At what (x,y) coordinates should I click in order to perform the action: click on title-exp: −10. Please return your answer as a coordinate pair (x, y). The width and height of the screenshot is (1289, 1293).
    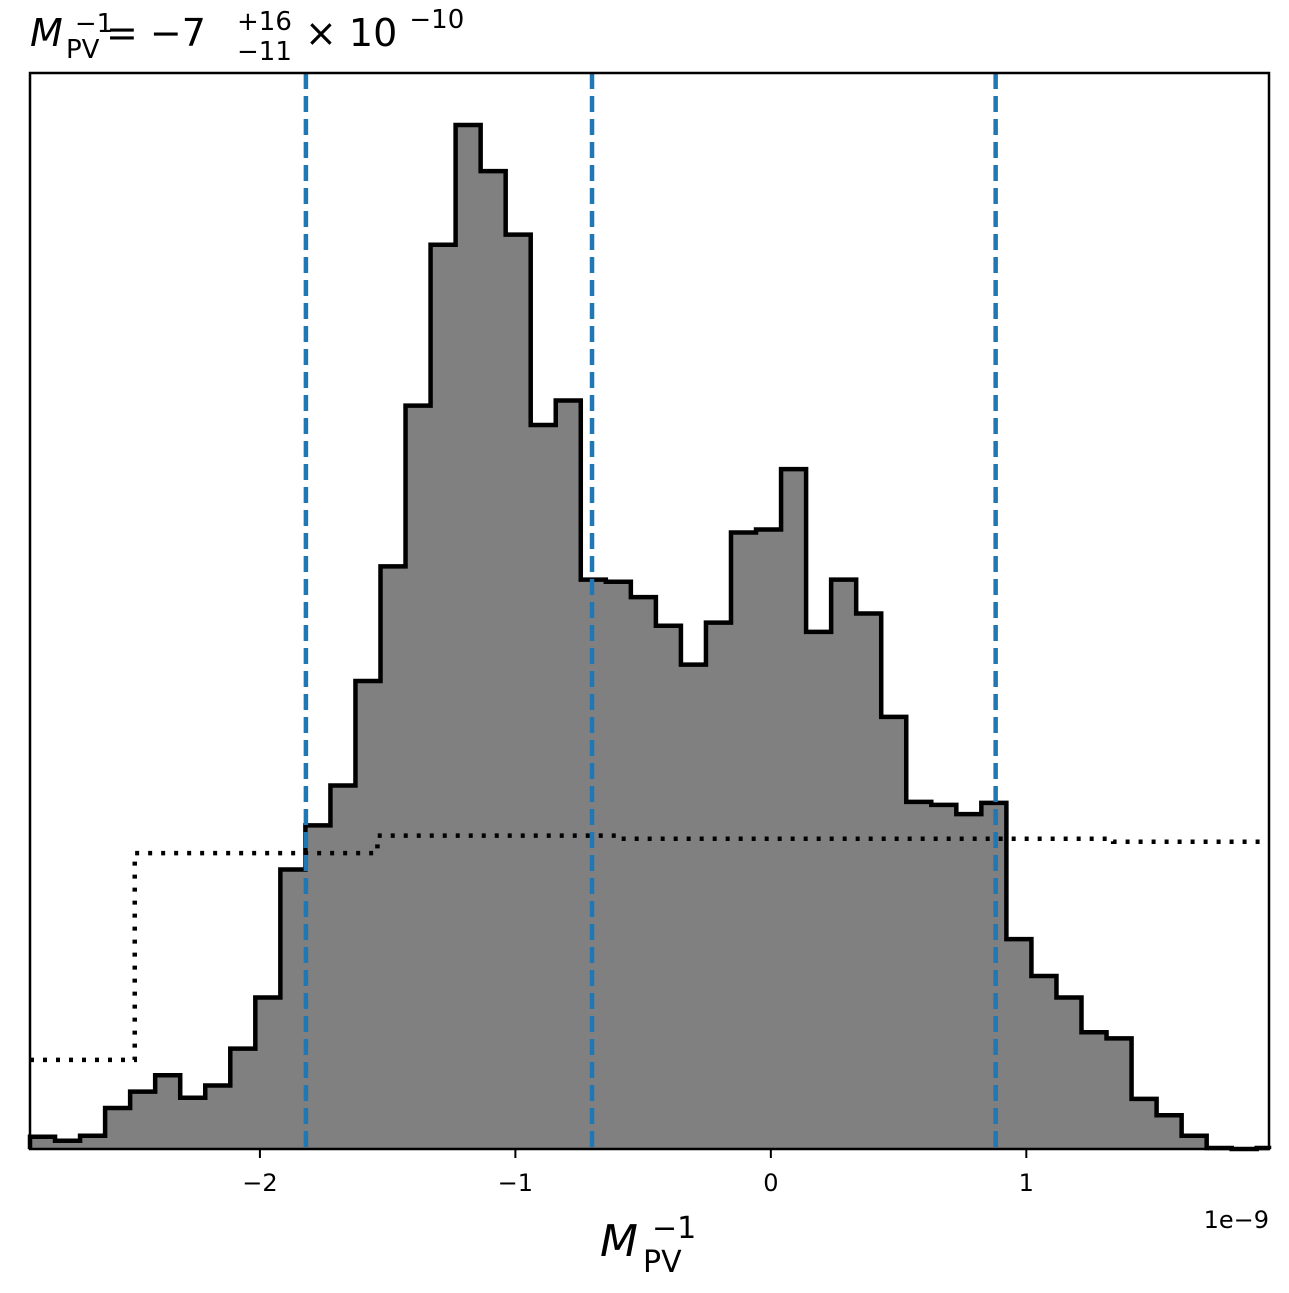
    Looking at the image, I should click on (436, 20).